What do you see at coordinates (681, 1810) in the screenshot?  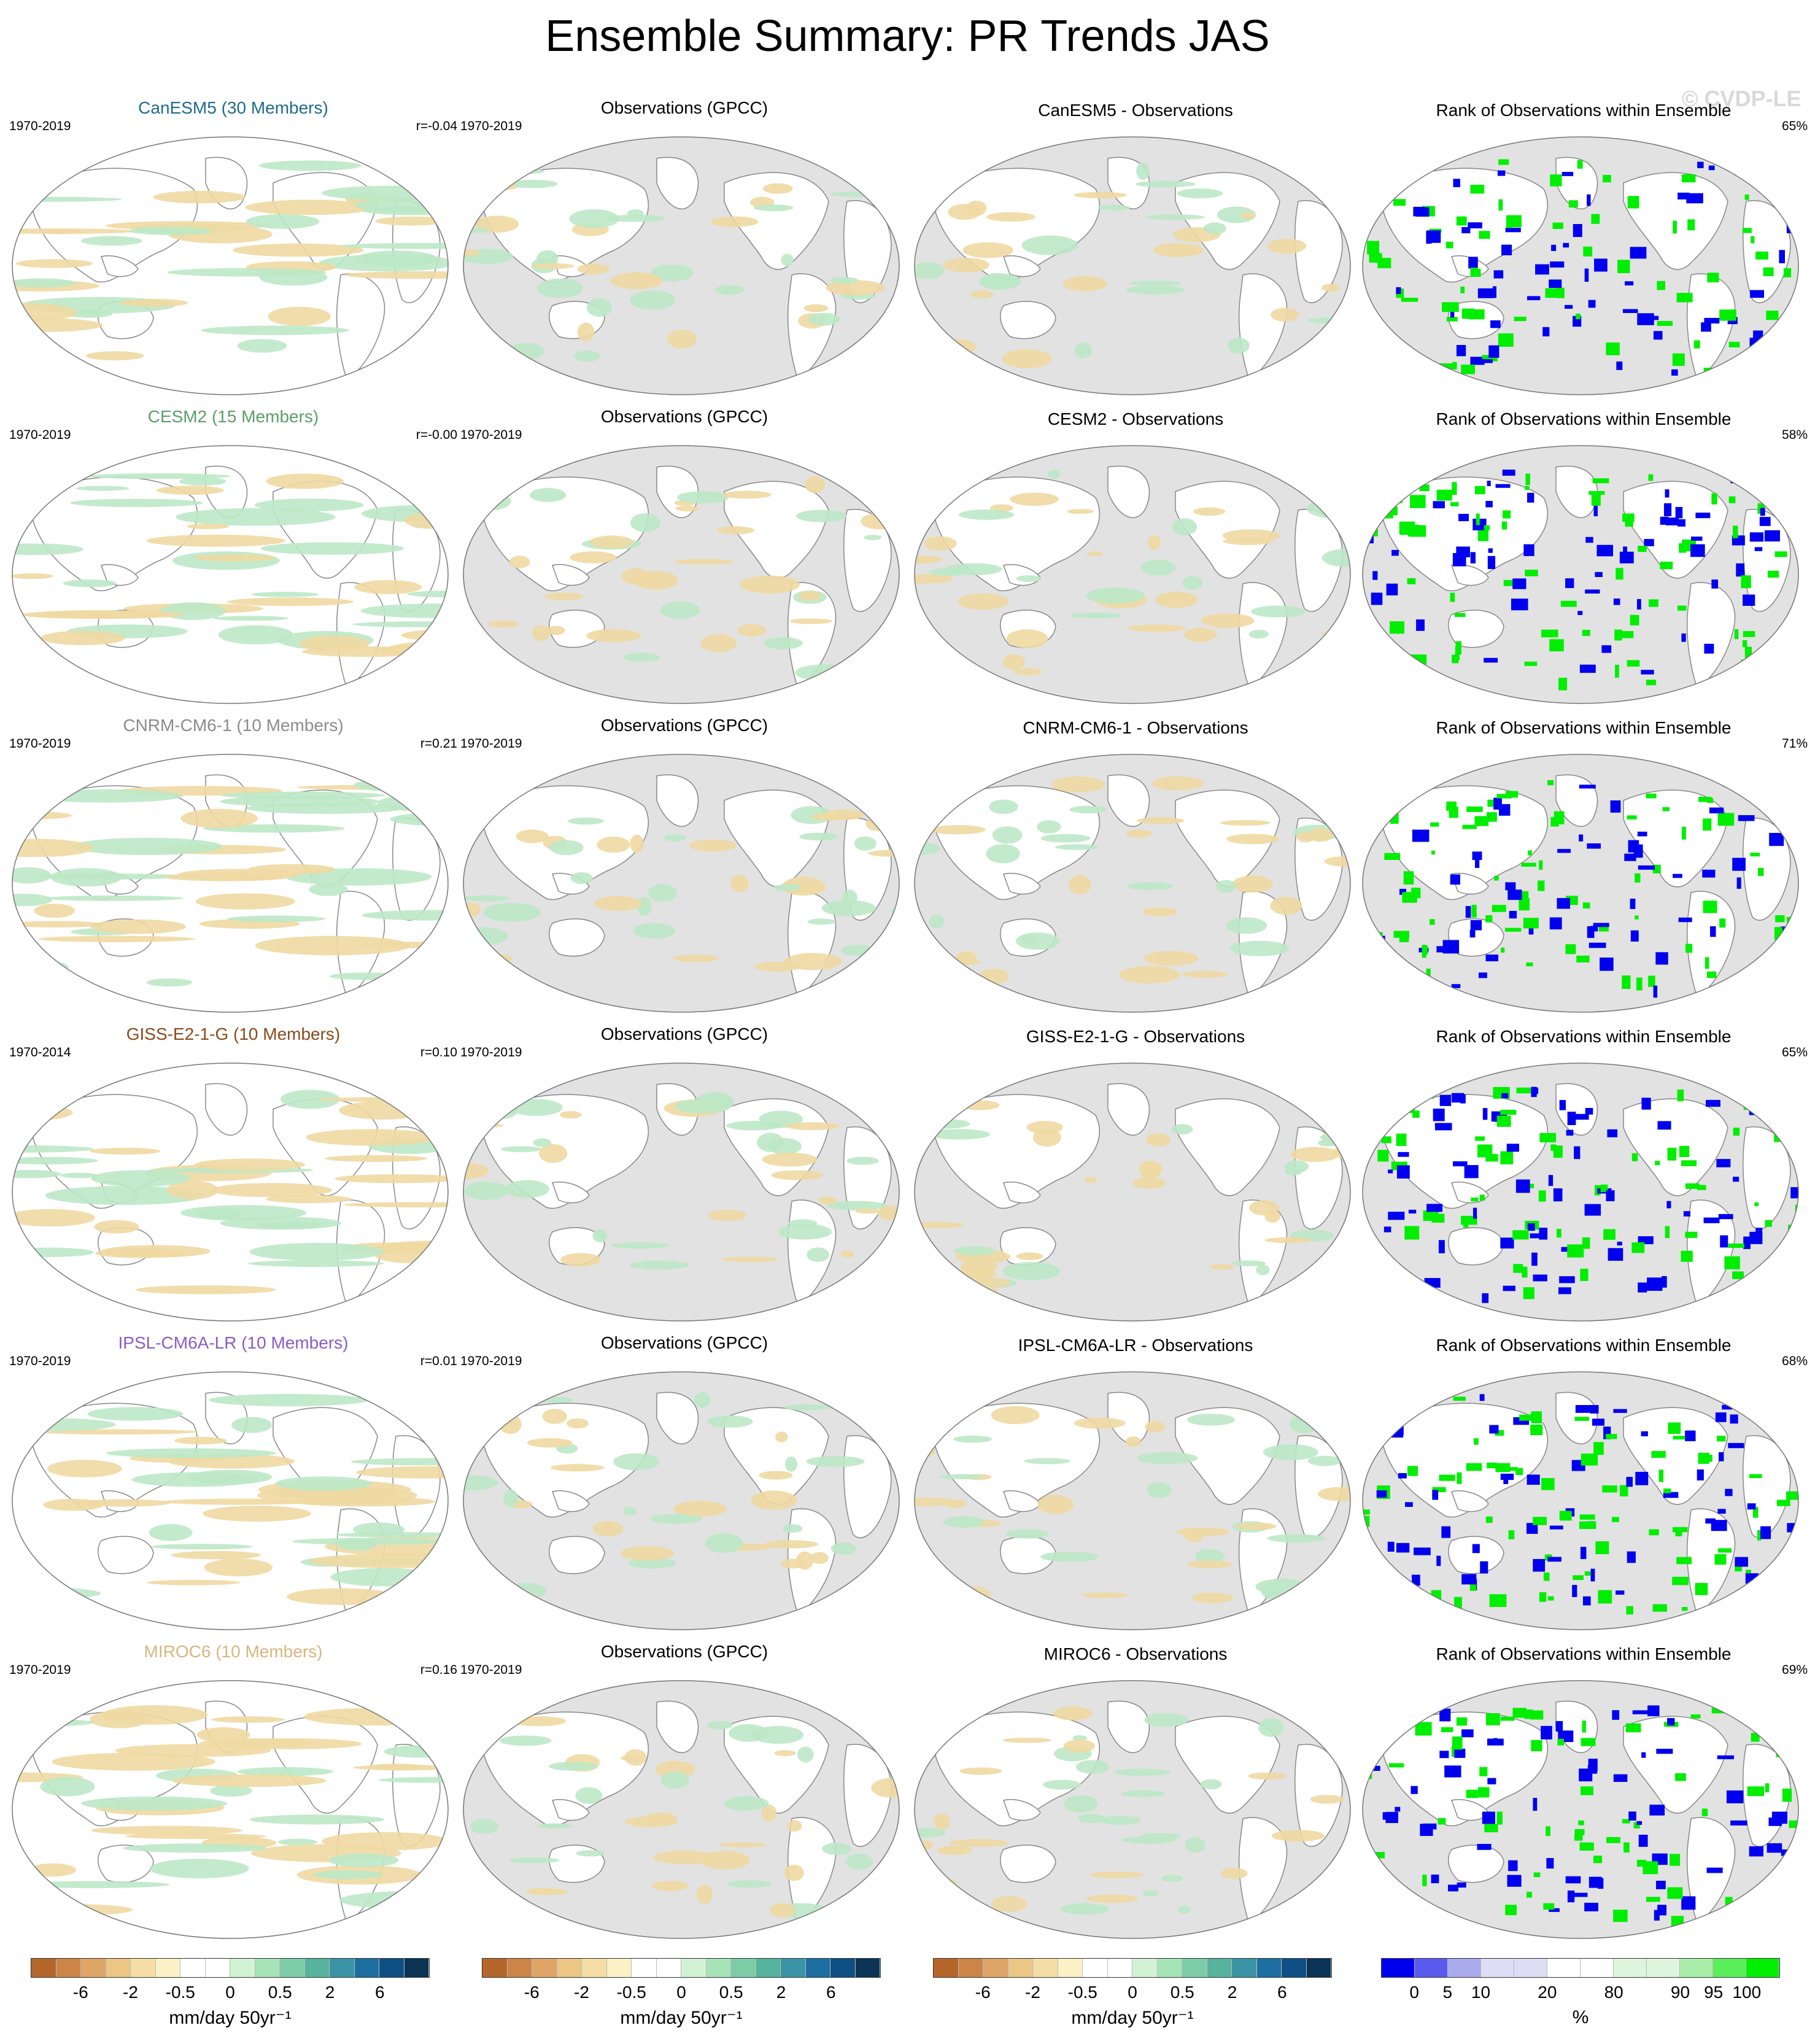 I see `obs-map` at bounding box center [681, 1810].